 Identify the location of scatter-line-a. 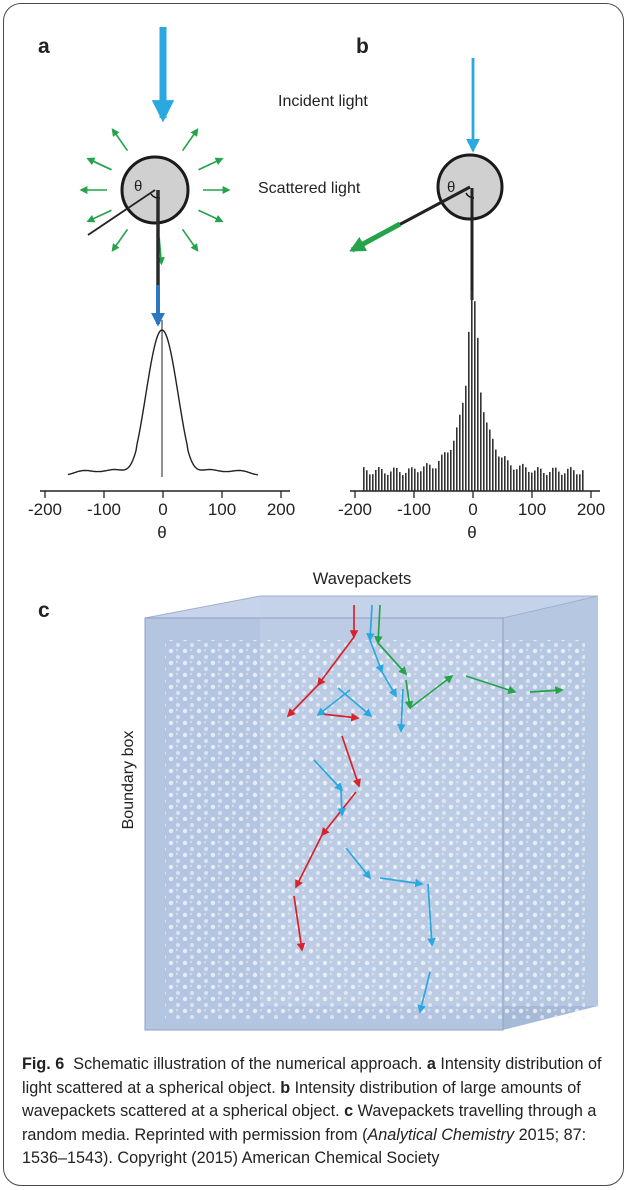
(121, 212).